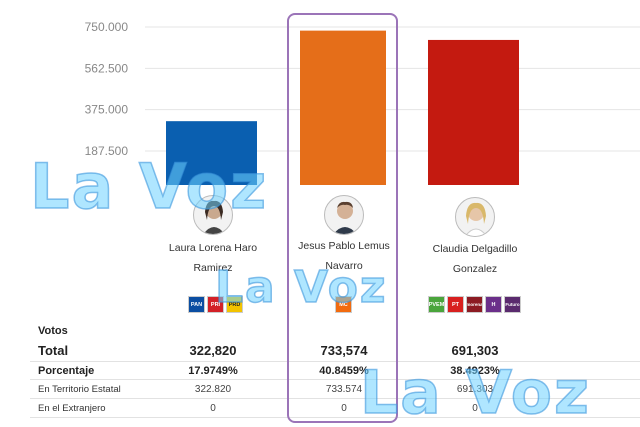  What do you see at coordinates (107, 151) in the screenshot?
I see `y-tick-label: 187.500` at bounding box center [107, 151].